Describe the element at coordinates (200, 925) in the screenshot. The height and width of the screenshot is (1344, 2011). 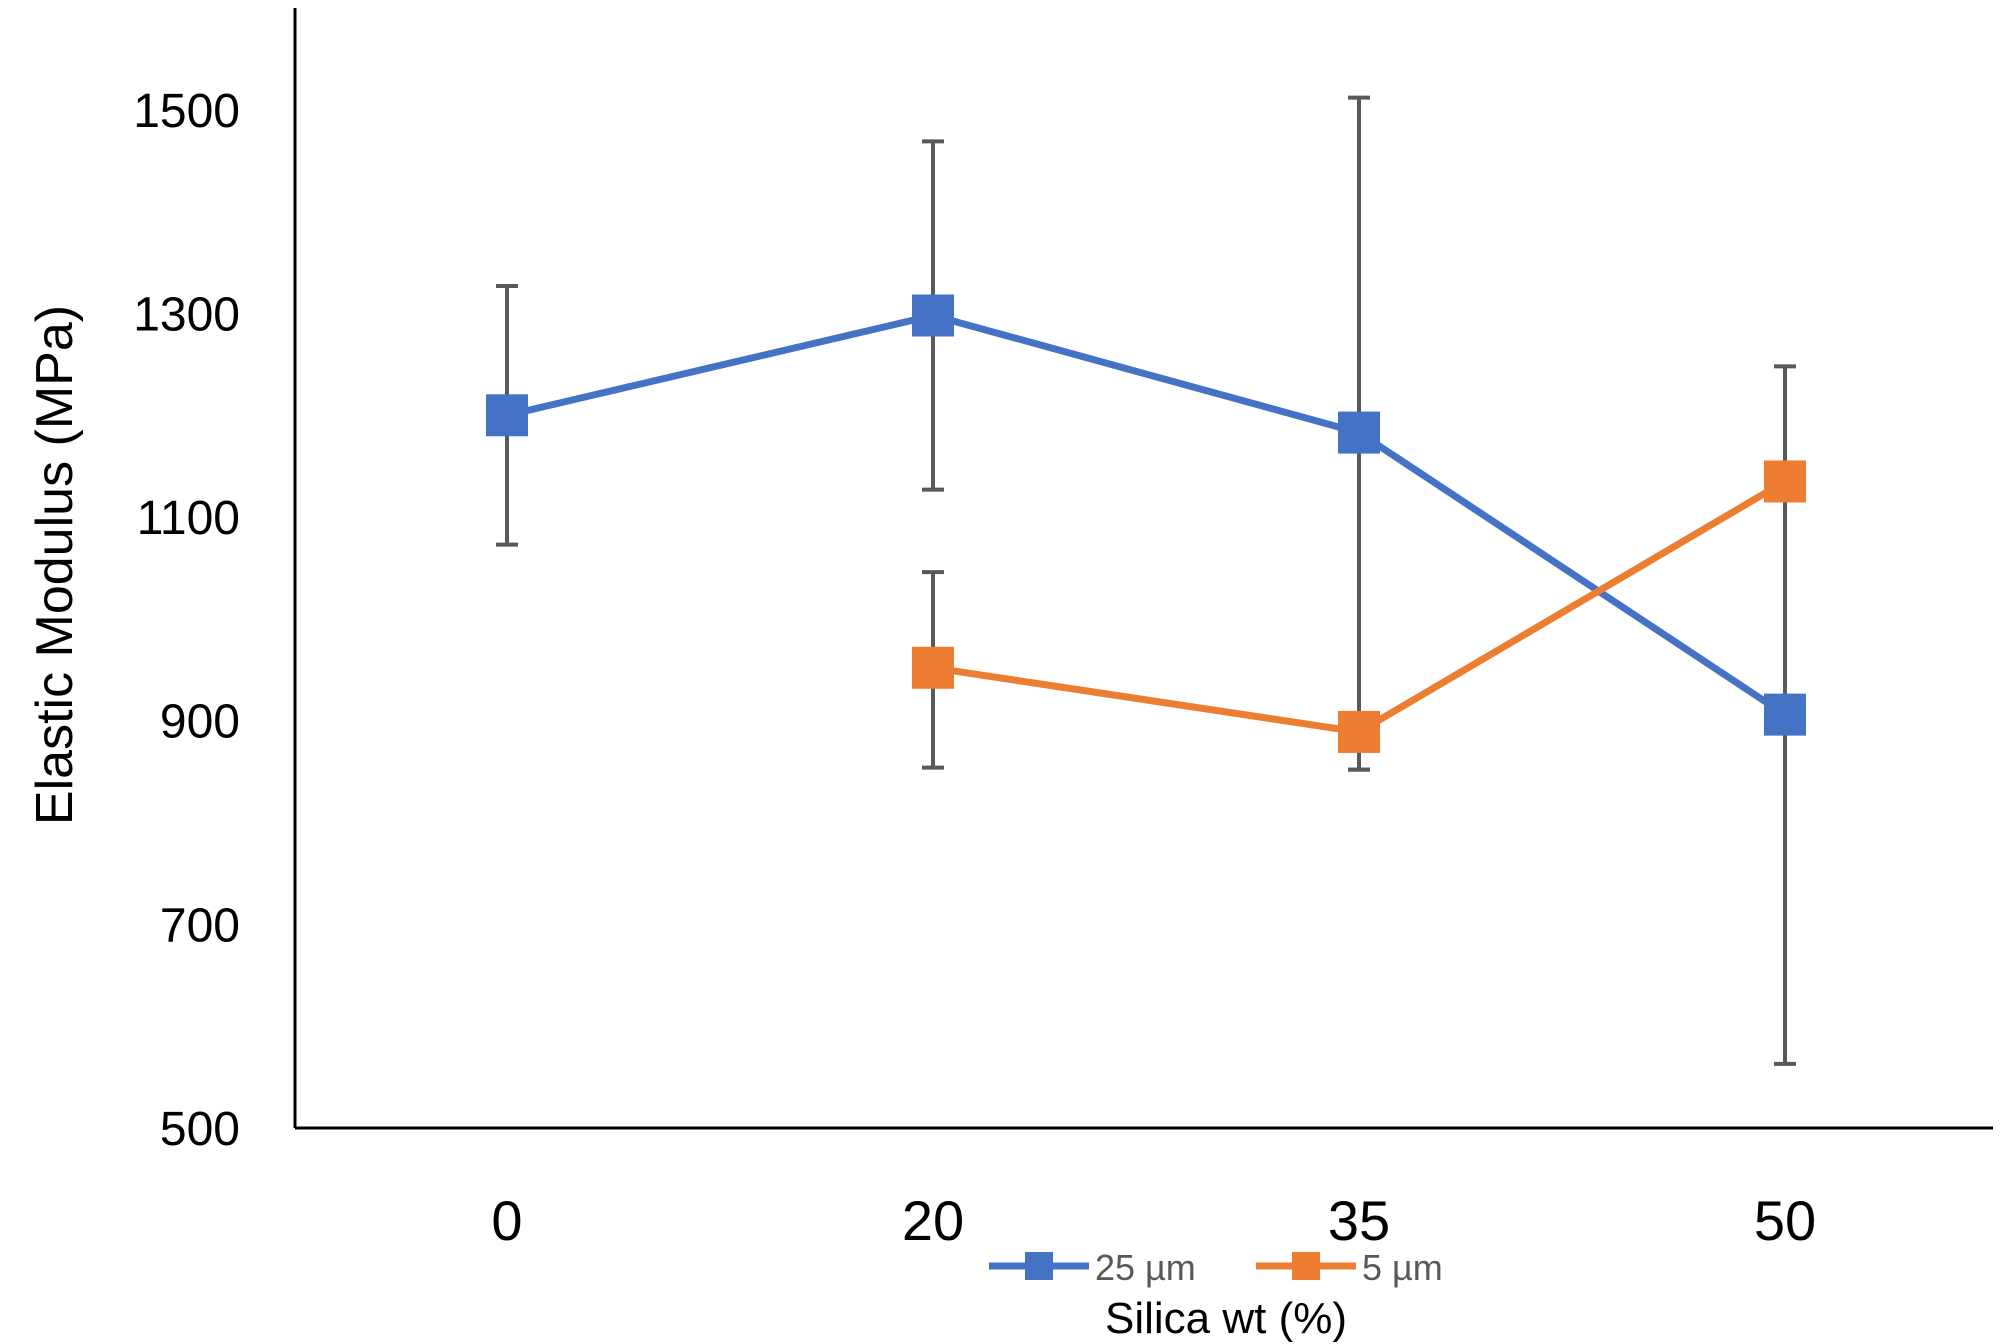
I see `y-tick-label: 700` at that location.